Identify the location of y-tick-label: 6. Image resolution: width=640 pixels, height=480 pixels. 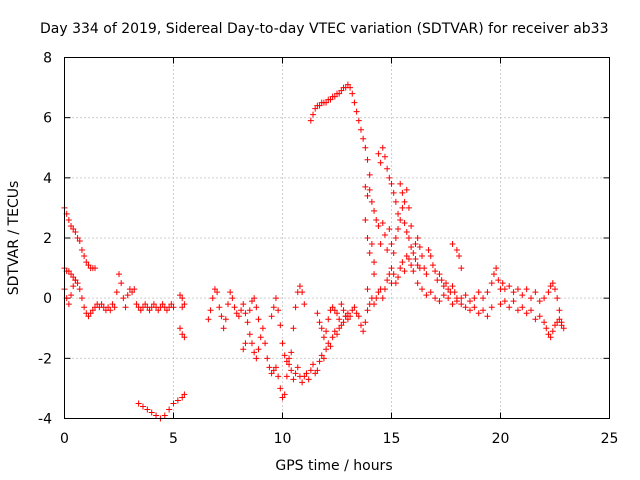
(47, 119).